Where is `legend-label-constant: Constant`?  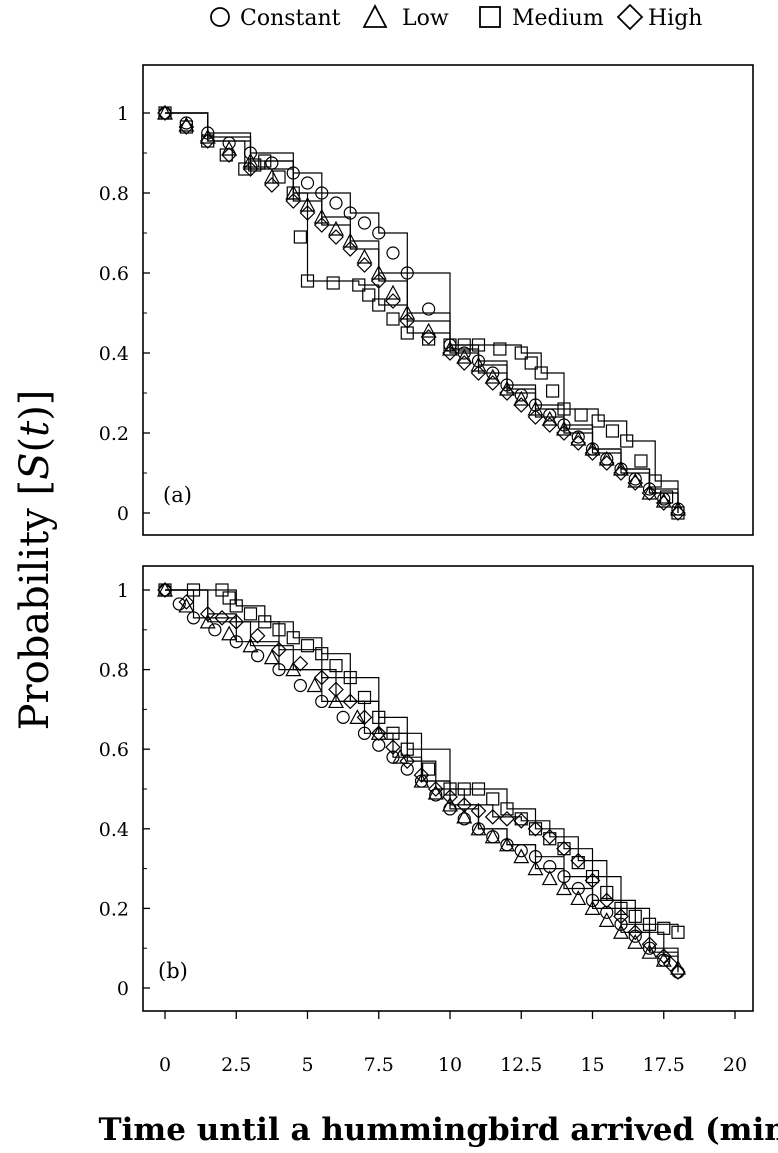
legend-label-constant: Constant is located at coordinates (290, 18).